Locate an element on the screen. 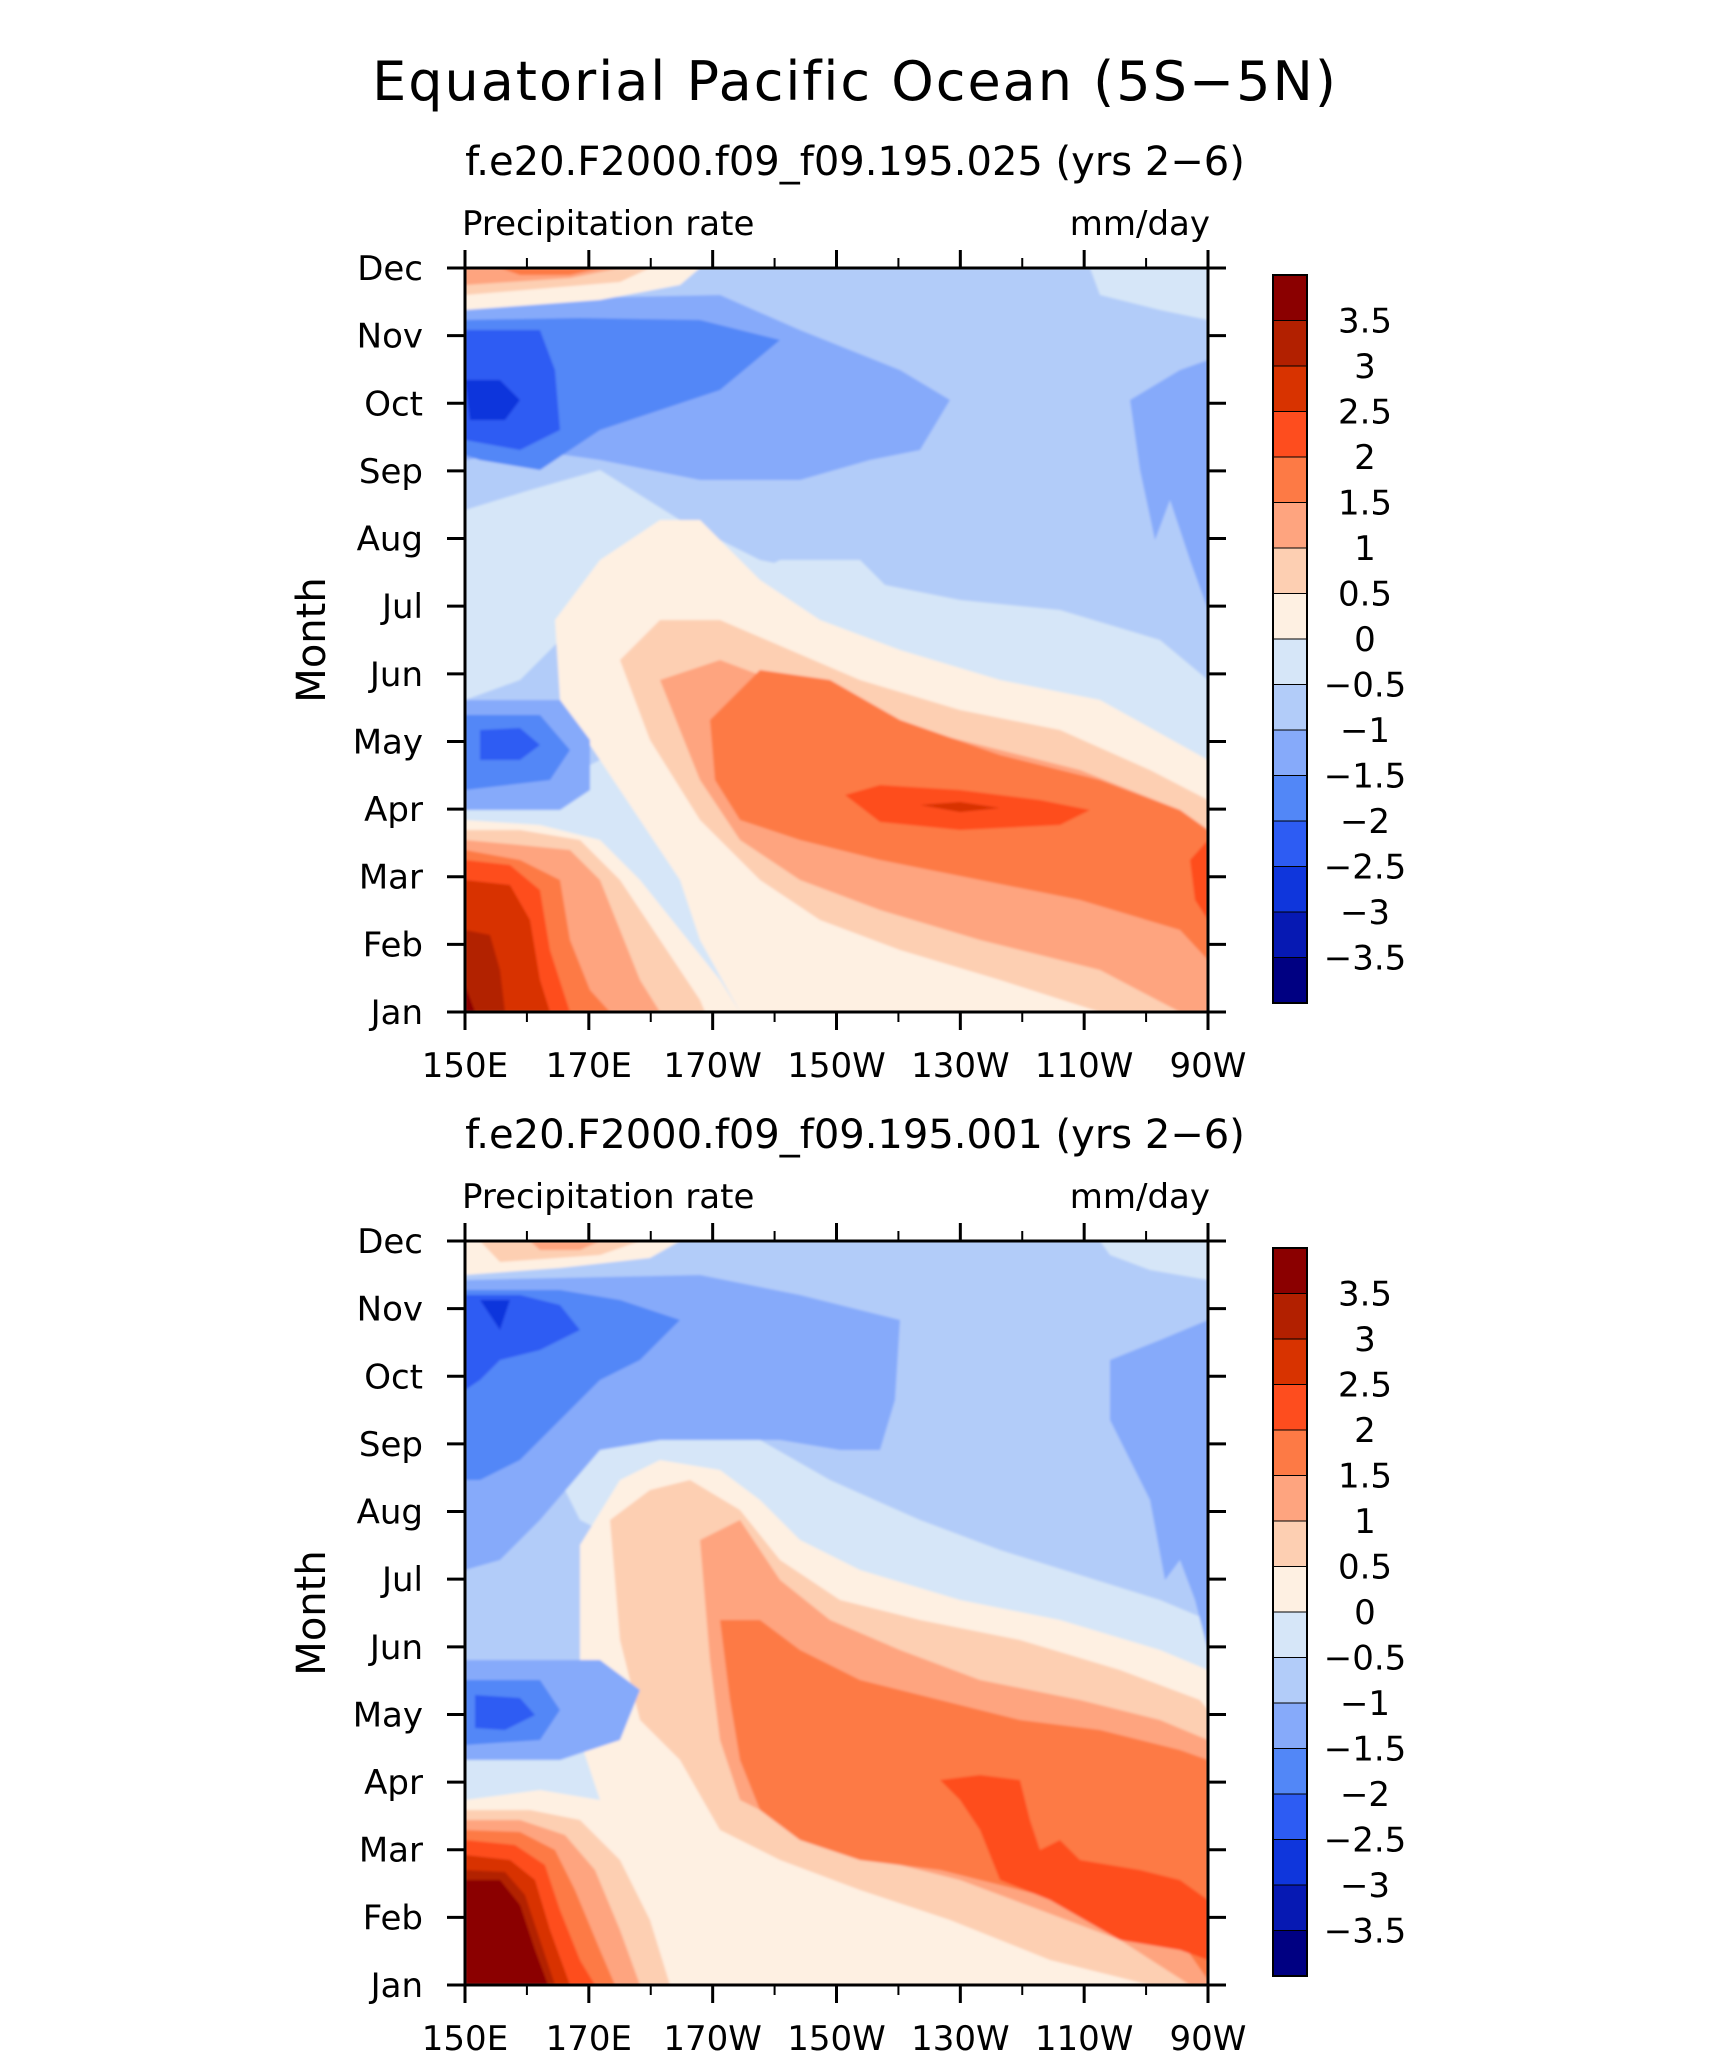 The width and height of the screenshot is (1710, 2059). y-tick-label: Nov is located at coordinates (390, 1310).